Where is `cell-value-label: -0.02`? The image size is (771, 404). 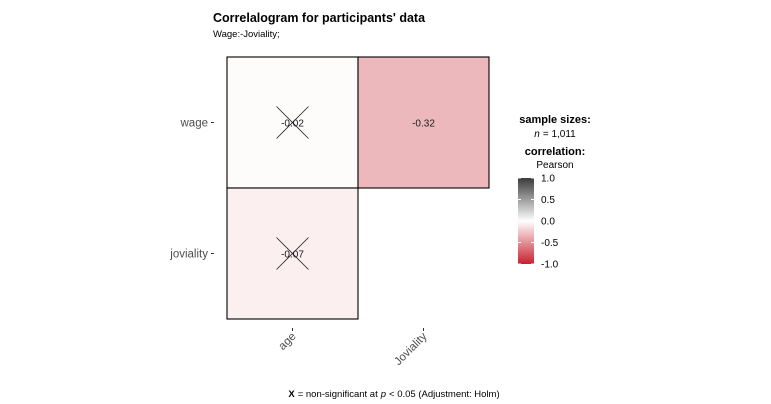 cell-value-label: -0.02 is located at coordinates (292, 124).